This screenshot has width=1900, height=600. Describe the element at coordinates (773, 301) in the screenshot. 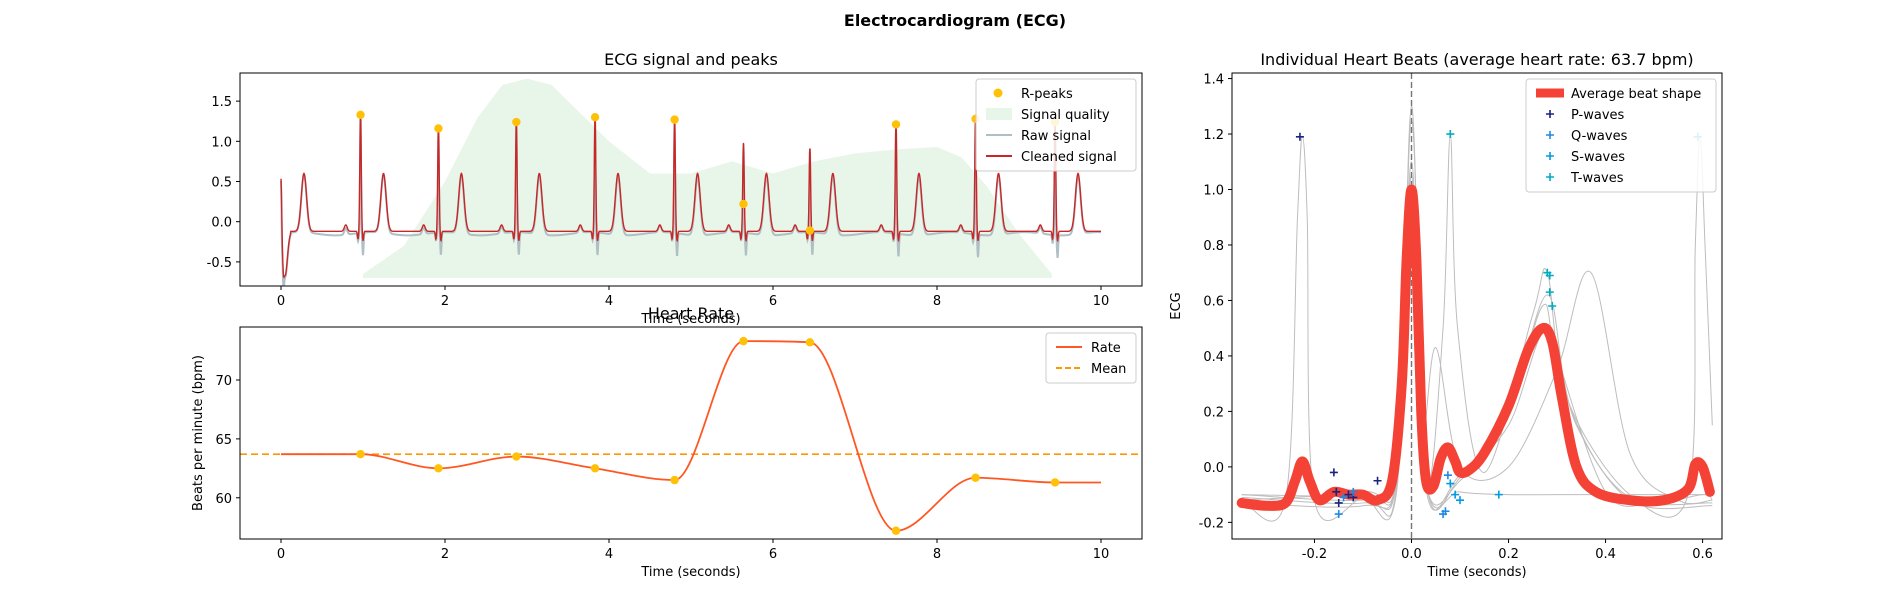

I see `ecg-xtick-label: 6` at that location.